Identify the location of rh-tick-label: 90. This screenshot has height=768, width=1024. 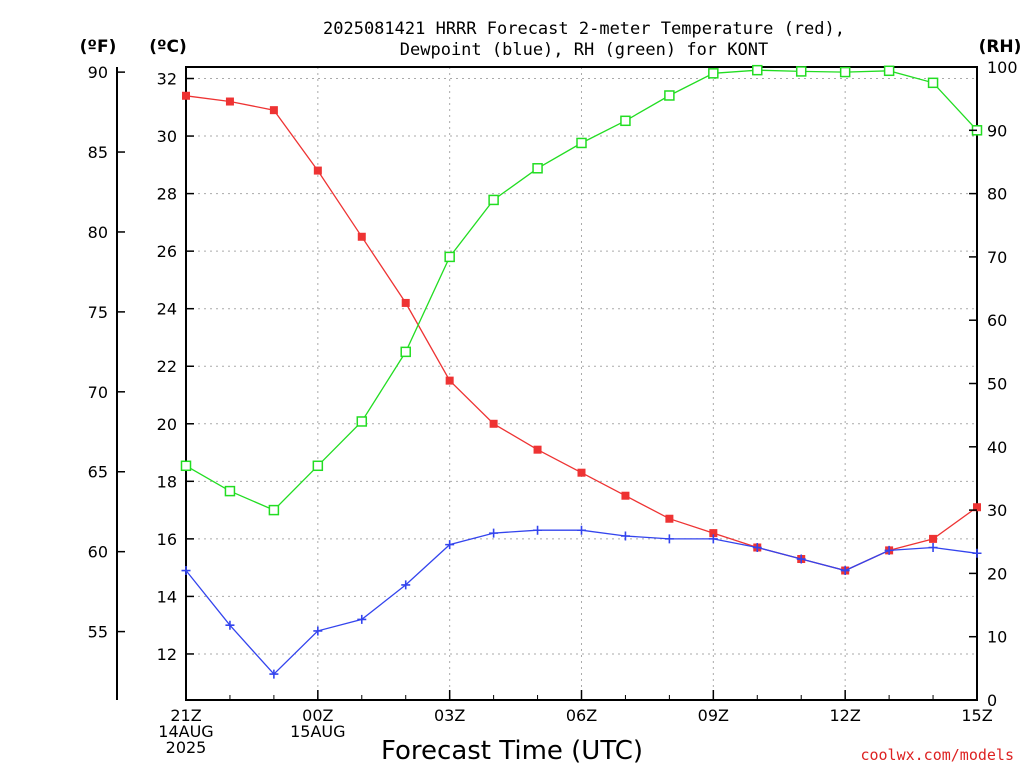
(997, 130).